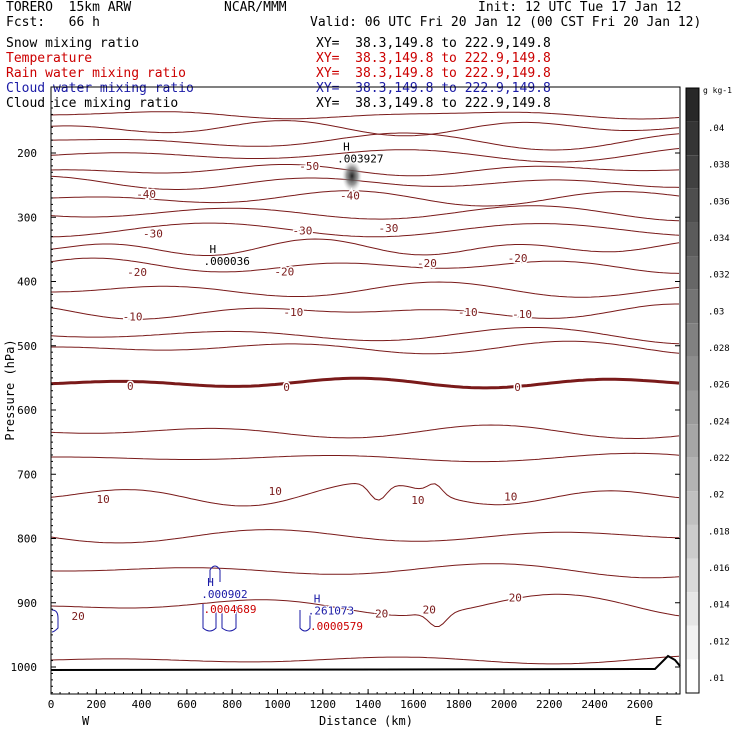 The image size is (740, 740). Describe the element at coordinates (142, 704) in the screenshot. I see `x-tick-label: 400` at that location.